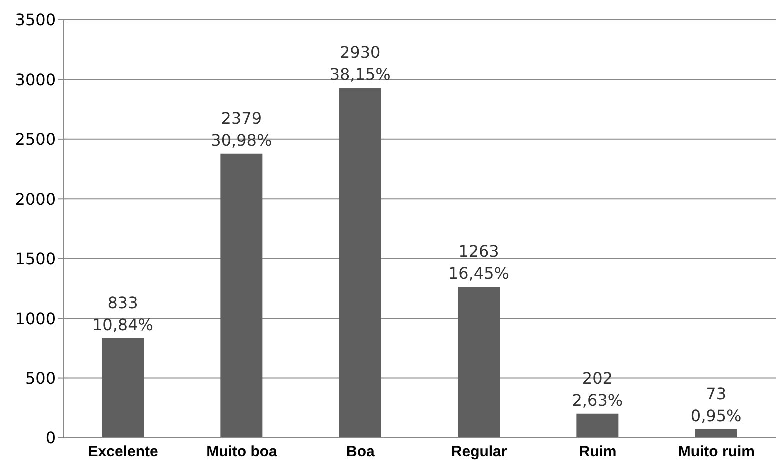  I want to click on y-tick-label: 1500, so click(35, 259).